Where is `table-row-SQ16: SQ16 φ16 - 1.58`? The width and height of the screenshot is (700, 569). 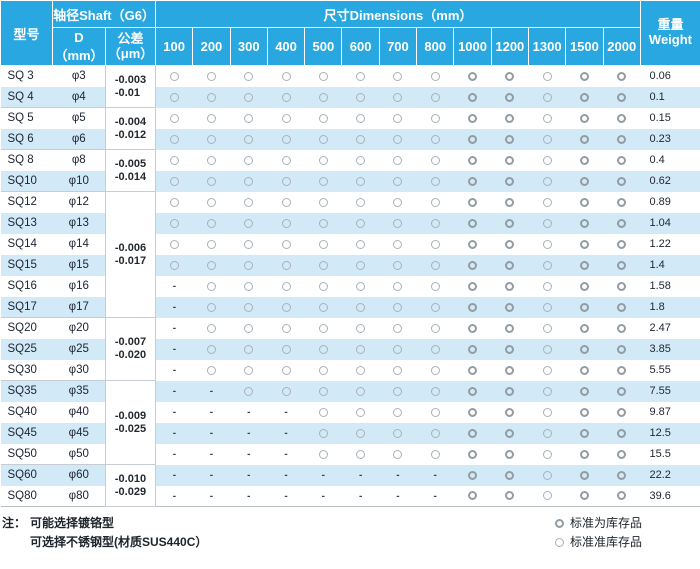 table-row-SQ16: SQ16 φ16 - 1.58 is located at coordinates (350, 286).